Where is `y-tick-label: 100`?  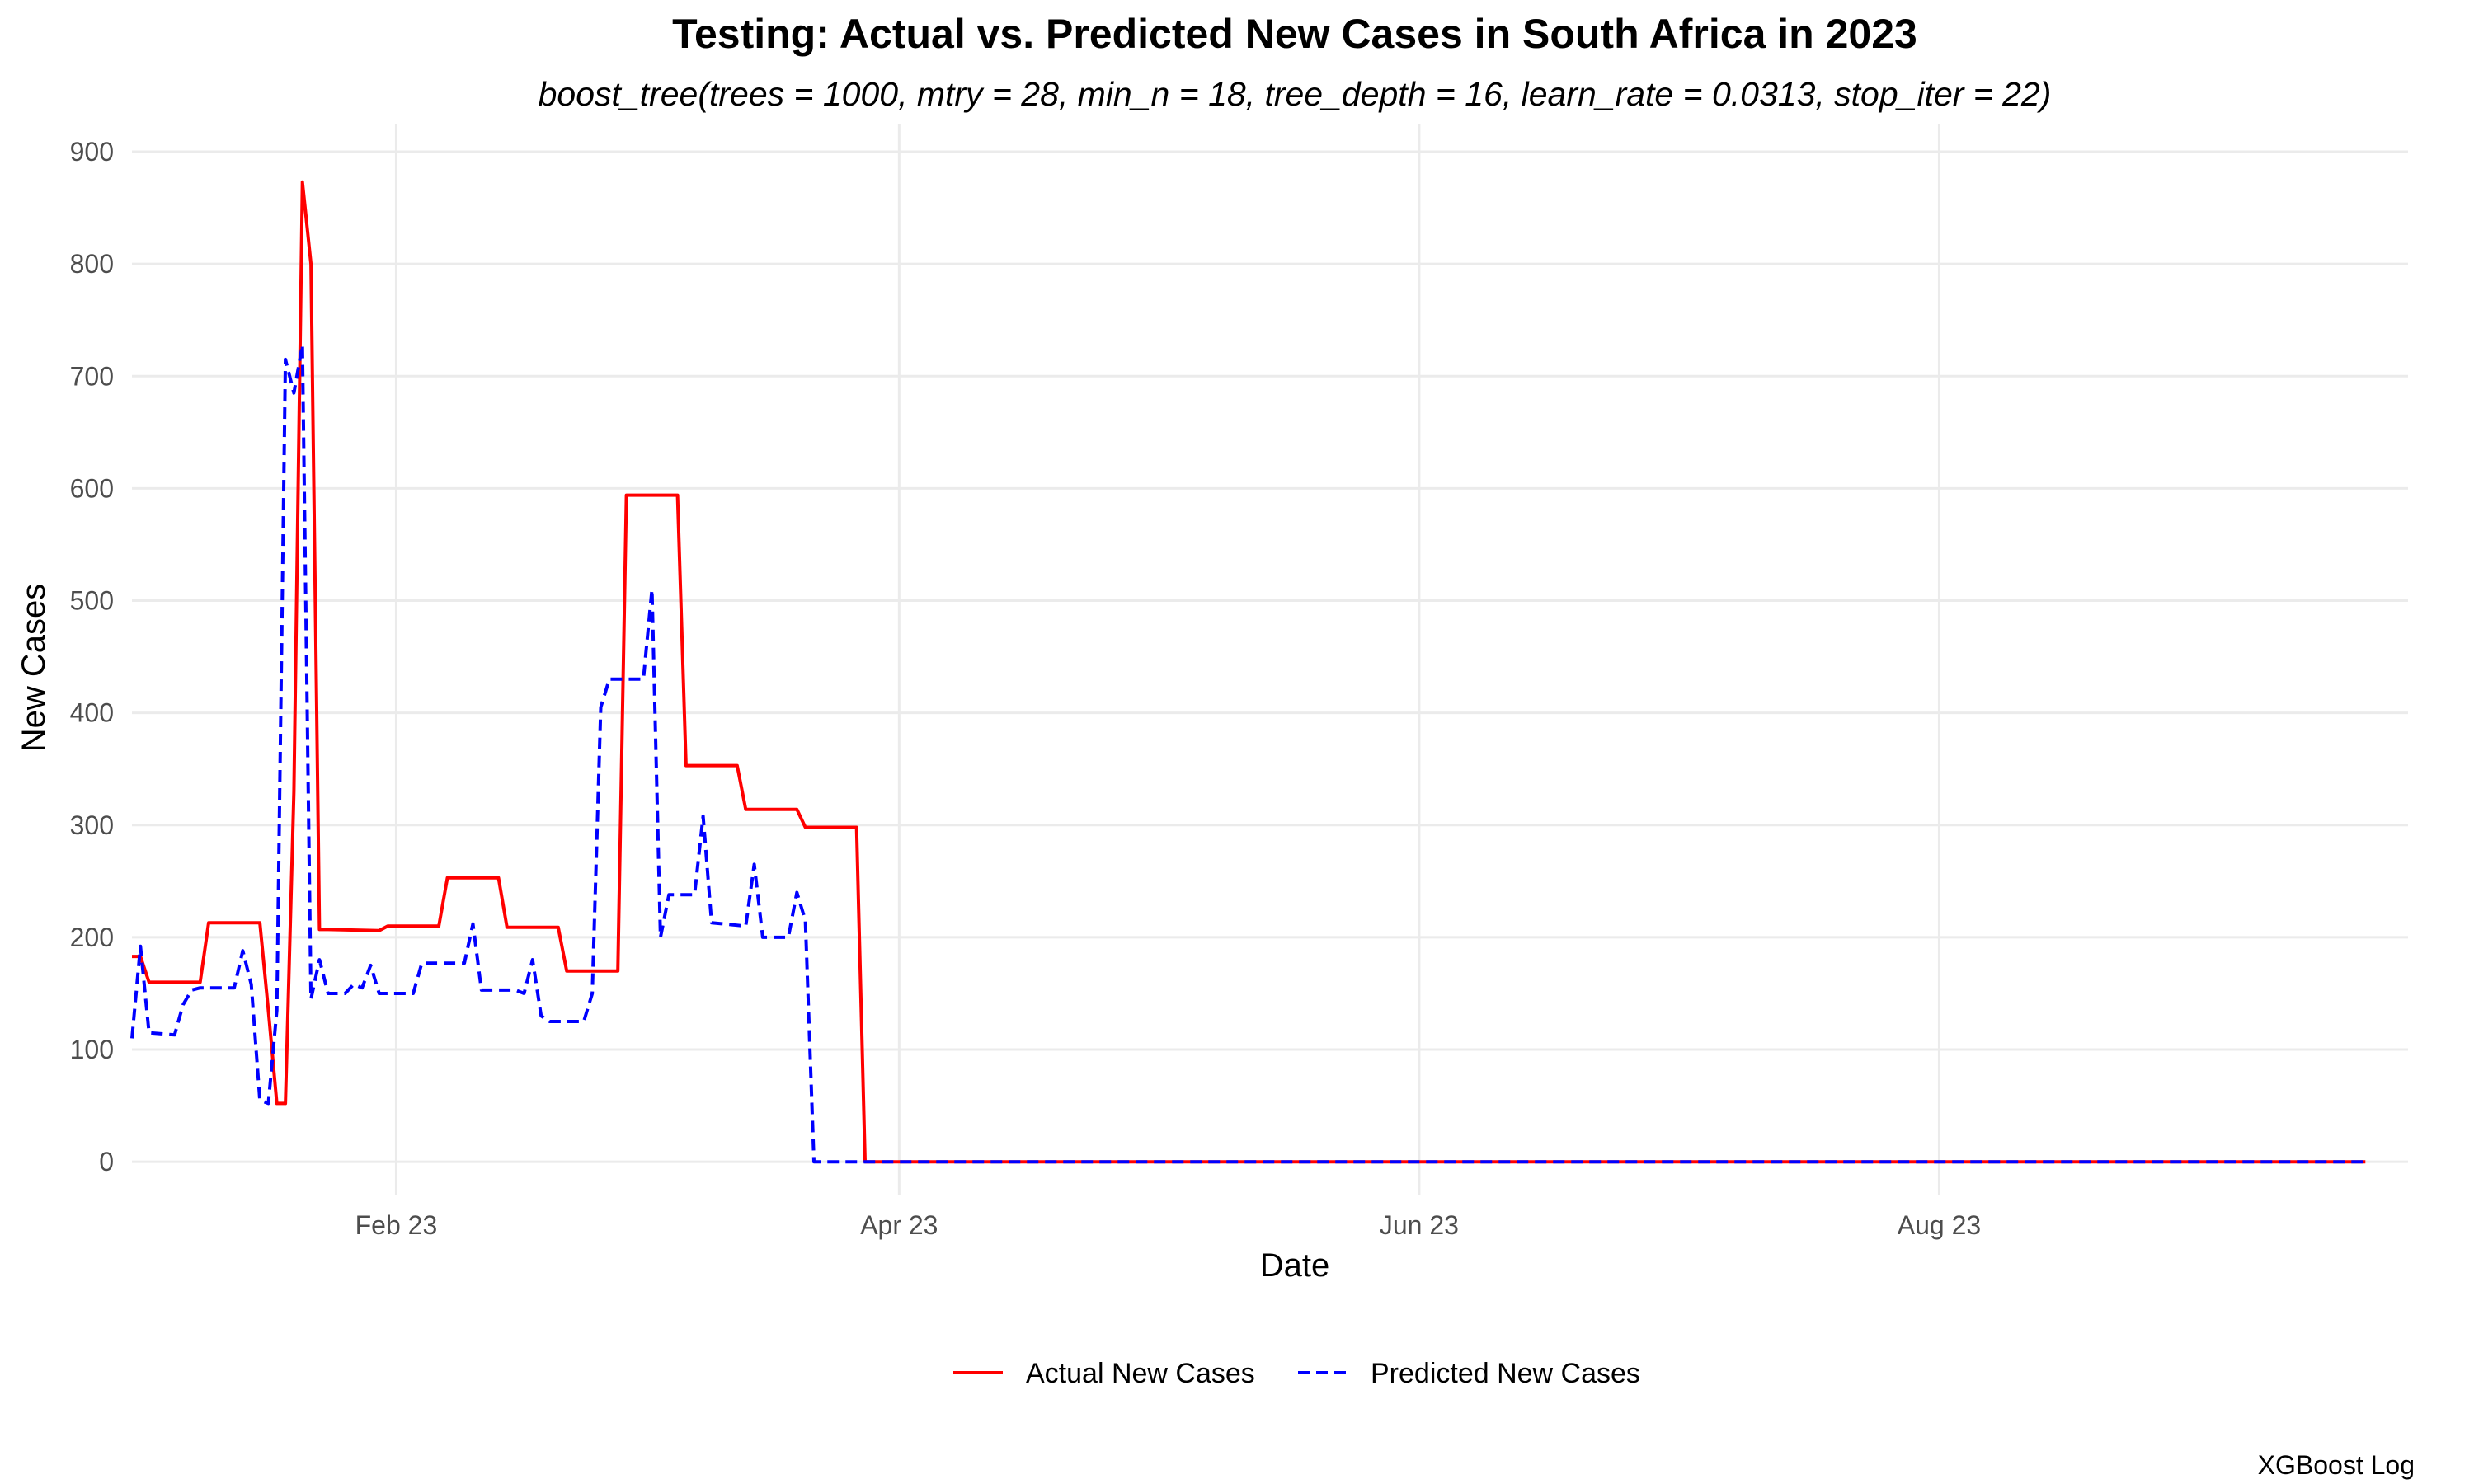 y-tick-label: 100 is located at coordinates (92, 1049).